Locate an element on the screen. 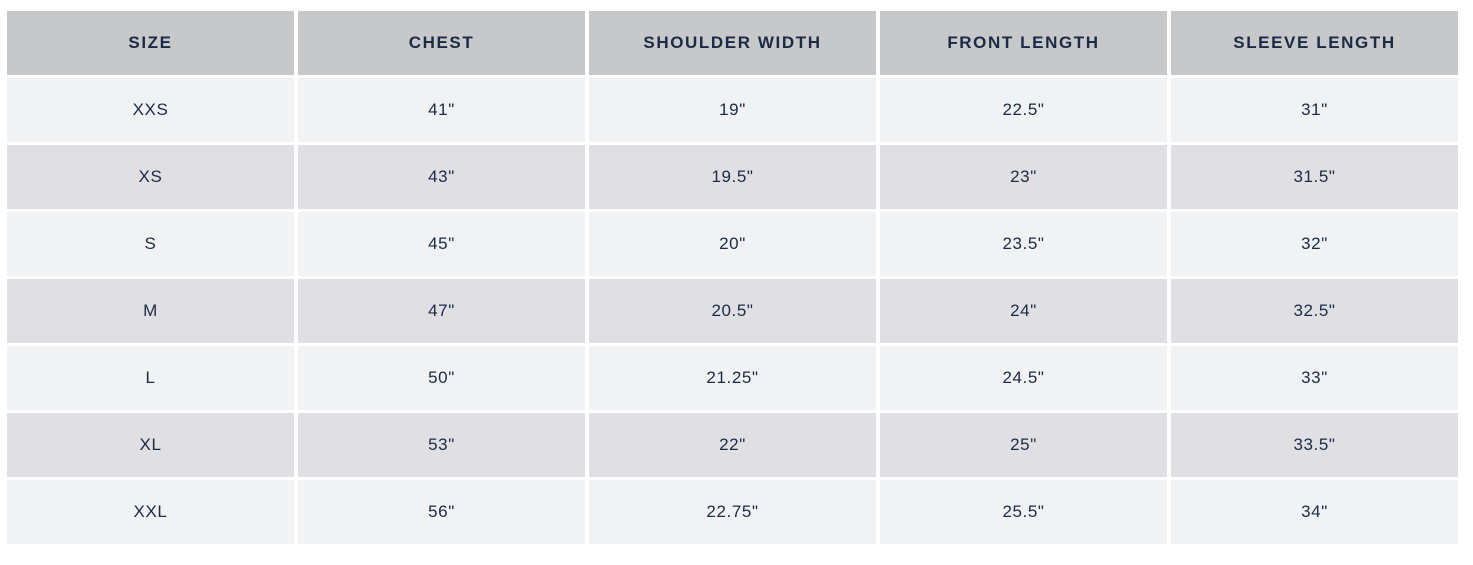 Image resolution: width=1473 pixels, height=565 pixels. table-row-xs: XS 43" 19.5" 23" 31.5" is located at coordinates (732, 177).